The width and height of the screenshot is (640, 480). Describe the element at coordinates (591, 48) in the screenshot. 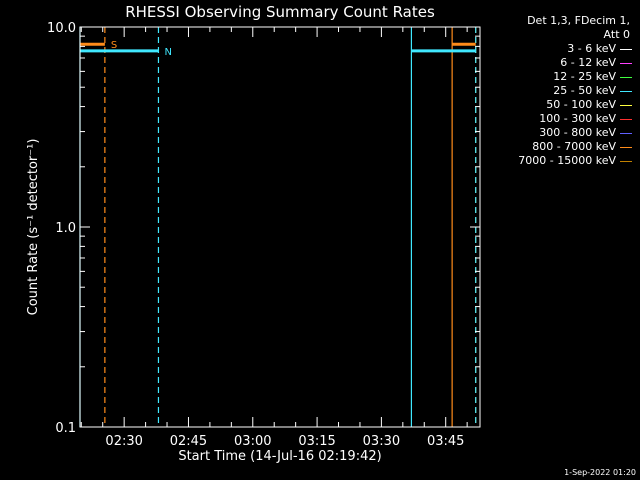

I see `legend-entry-label: 3 - 6 keV` at that location.